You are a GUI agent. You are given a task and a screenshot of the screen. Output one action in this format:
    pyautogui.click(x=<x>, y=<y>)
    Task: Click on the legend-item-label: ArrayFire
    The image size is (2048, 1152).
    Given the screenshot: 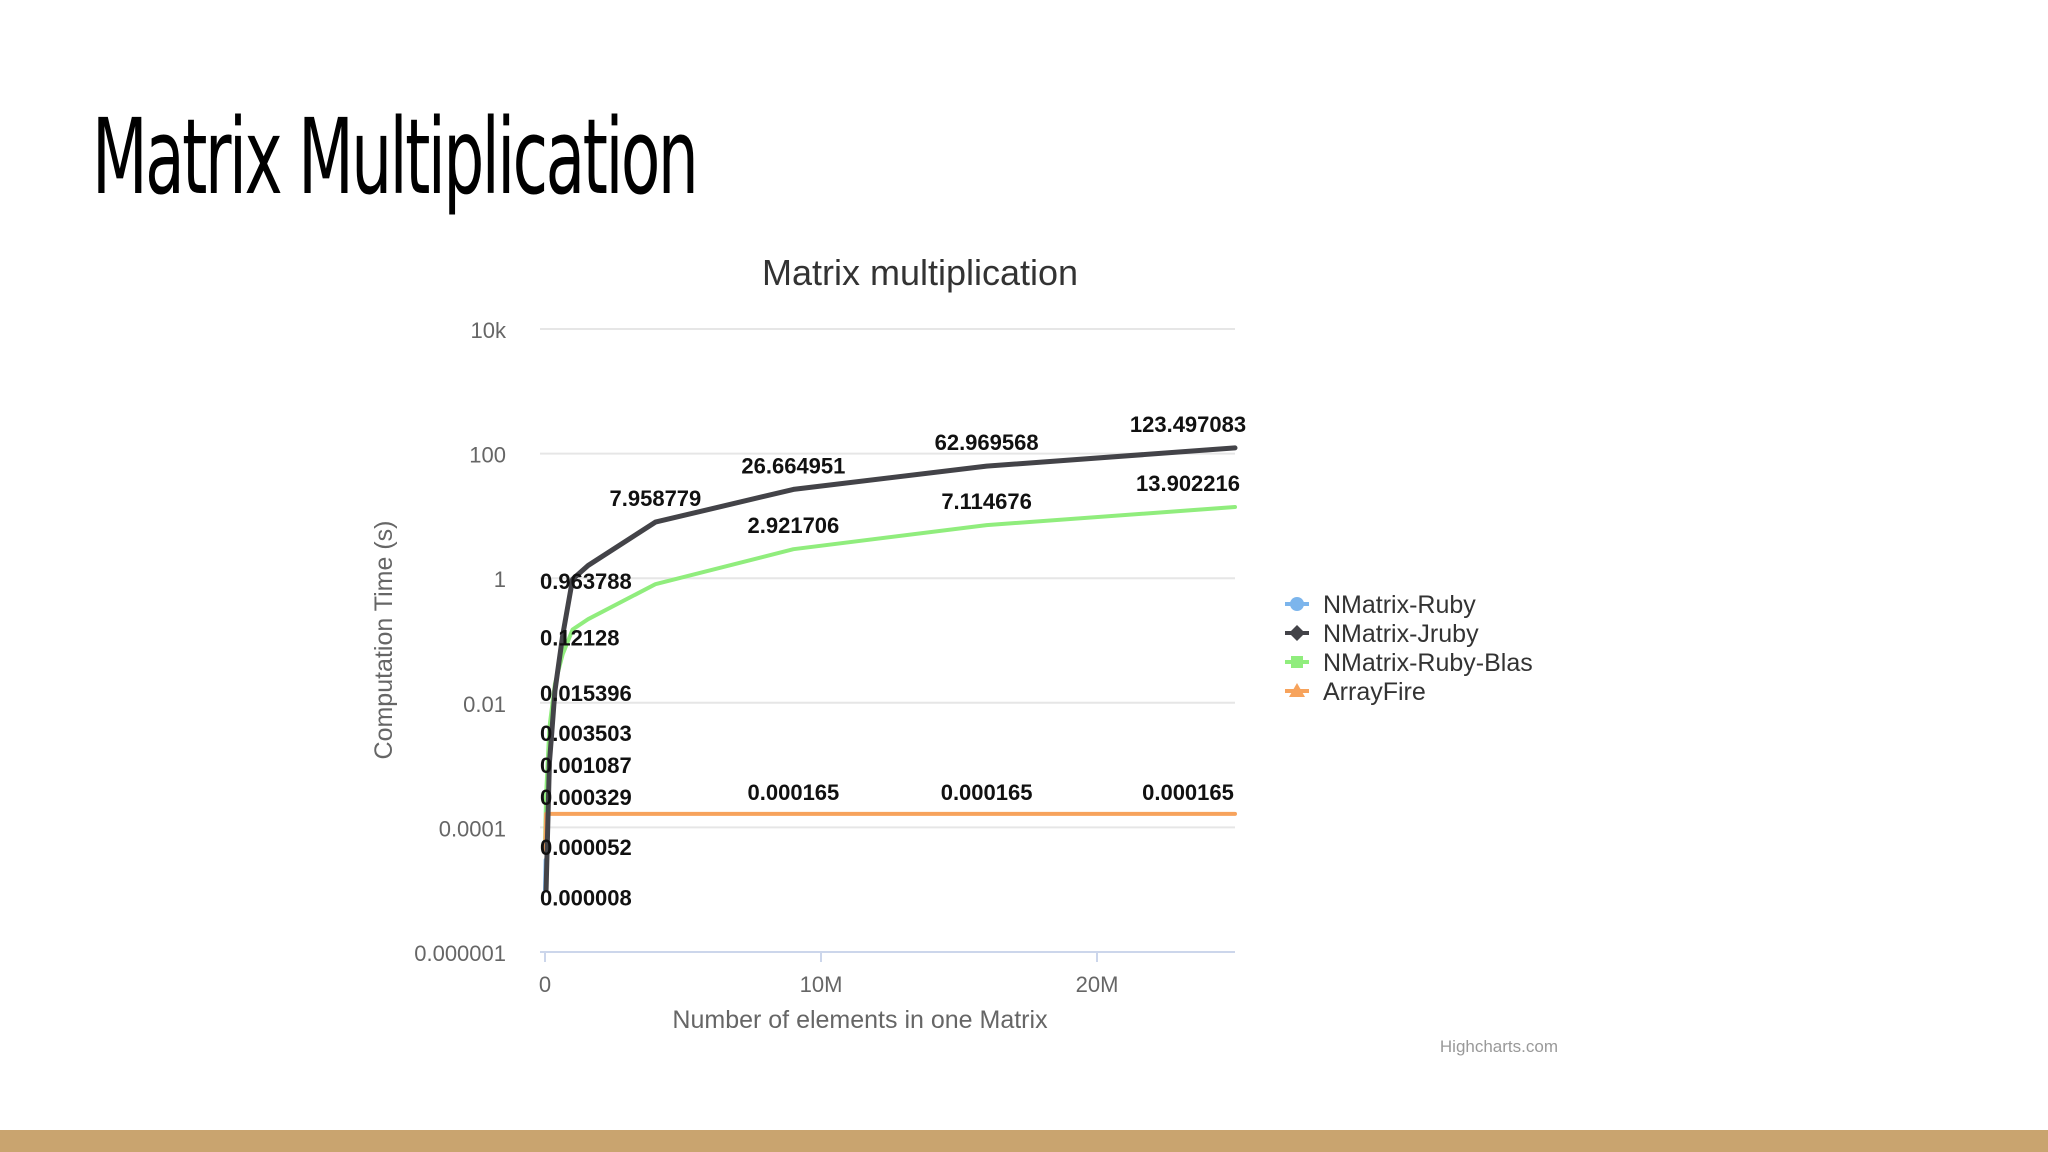 What is the action you would take?
    pyautogui.click(x=1374, y=692)
    